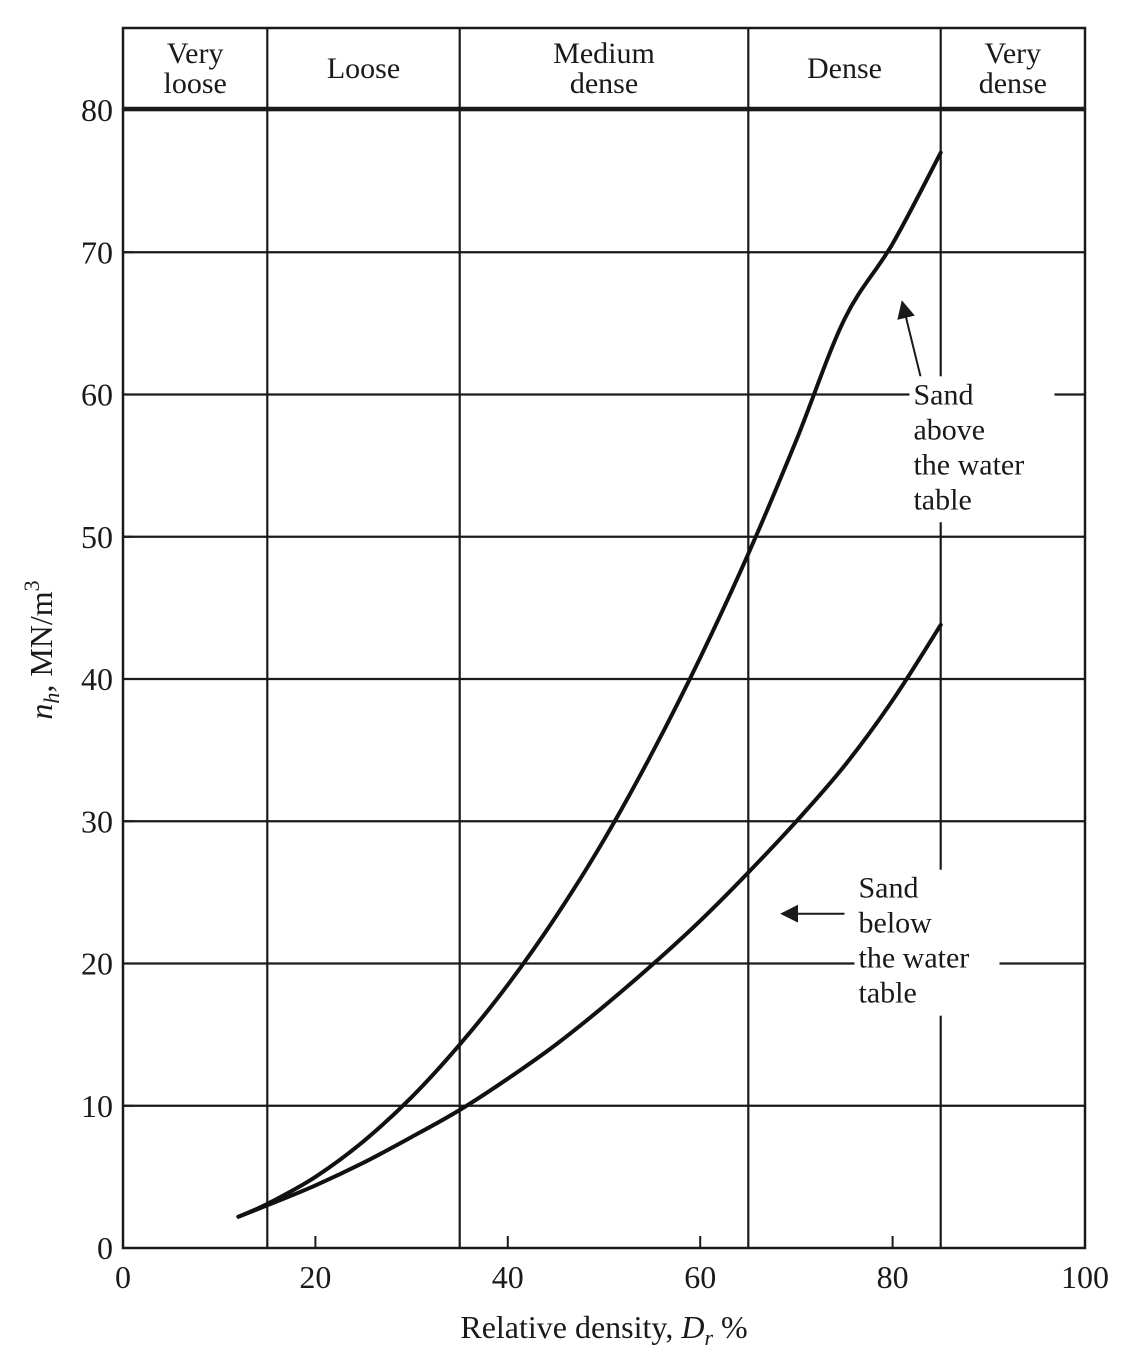 The height and width of the screenshot is (1356, 1122). Describe the element at coordinates (97, 964) in the screenshot. I see `y-tick-label-20: 20` at that location.